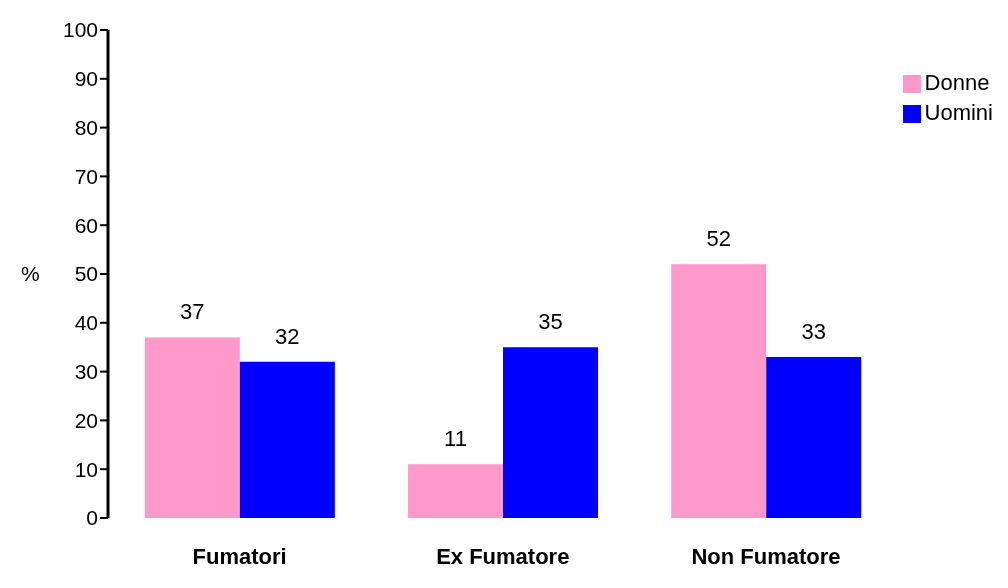  I want to click on y-tick-label: 10, so click(86, 469).